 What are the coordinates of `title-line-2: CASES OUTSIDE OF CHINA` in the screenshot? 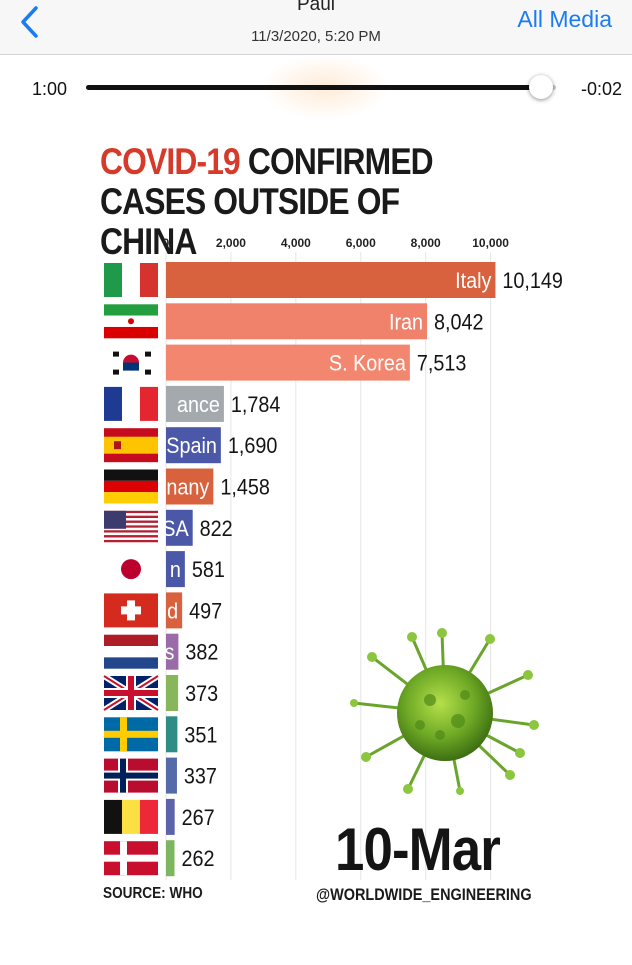 It's located at (250, 221).